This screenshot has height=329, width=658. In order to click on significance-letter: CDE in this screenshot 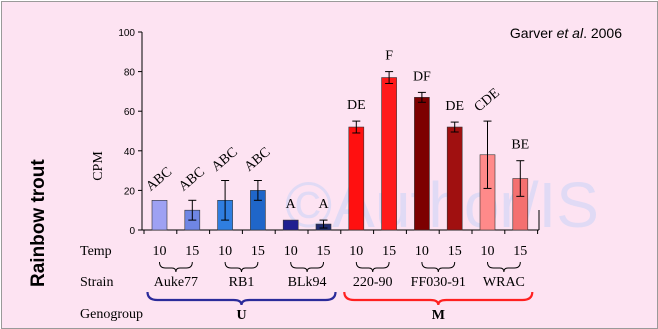, I will do `click(487, 100)`.